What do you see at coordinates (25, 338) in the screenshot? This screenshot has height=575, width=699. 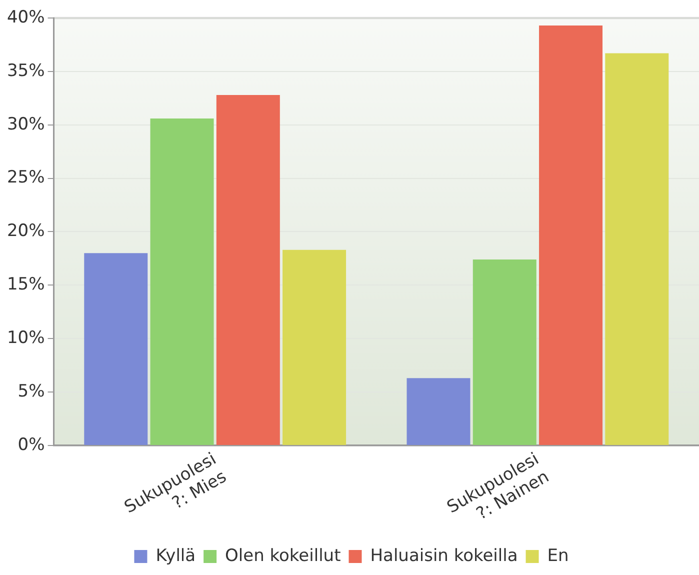 I see `y-tick-label: 10%` at bounding box center [25, 338].